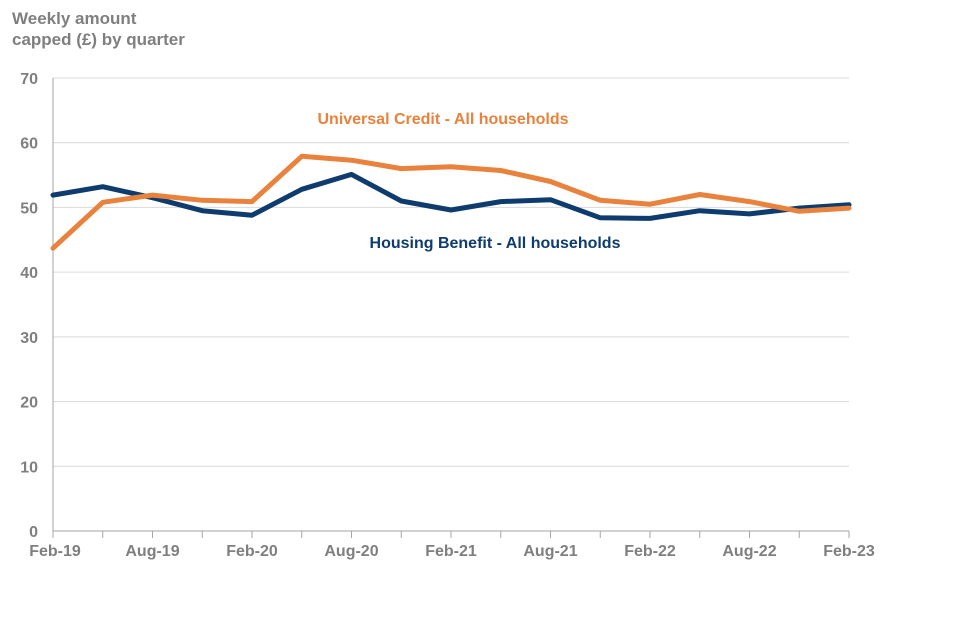 The width and height of the screenshot is (960, 640). I want to click on x-tick-label: Feb-22, so click(650, 551).